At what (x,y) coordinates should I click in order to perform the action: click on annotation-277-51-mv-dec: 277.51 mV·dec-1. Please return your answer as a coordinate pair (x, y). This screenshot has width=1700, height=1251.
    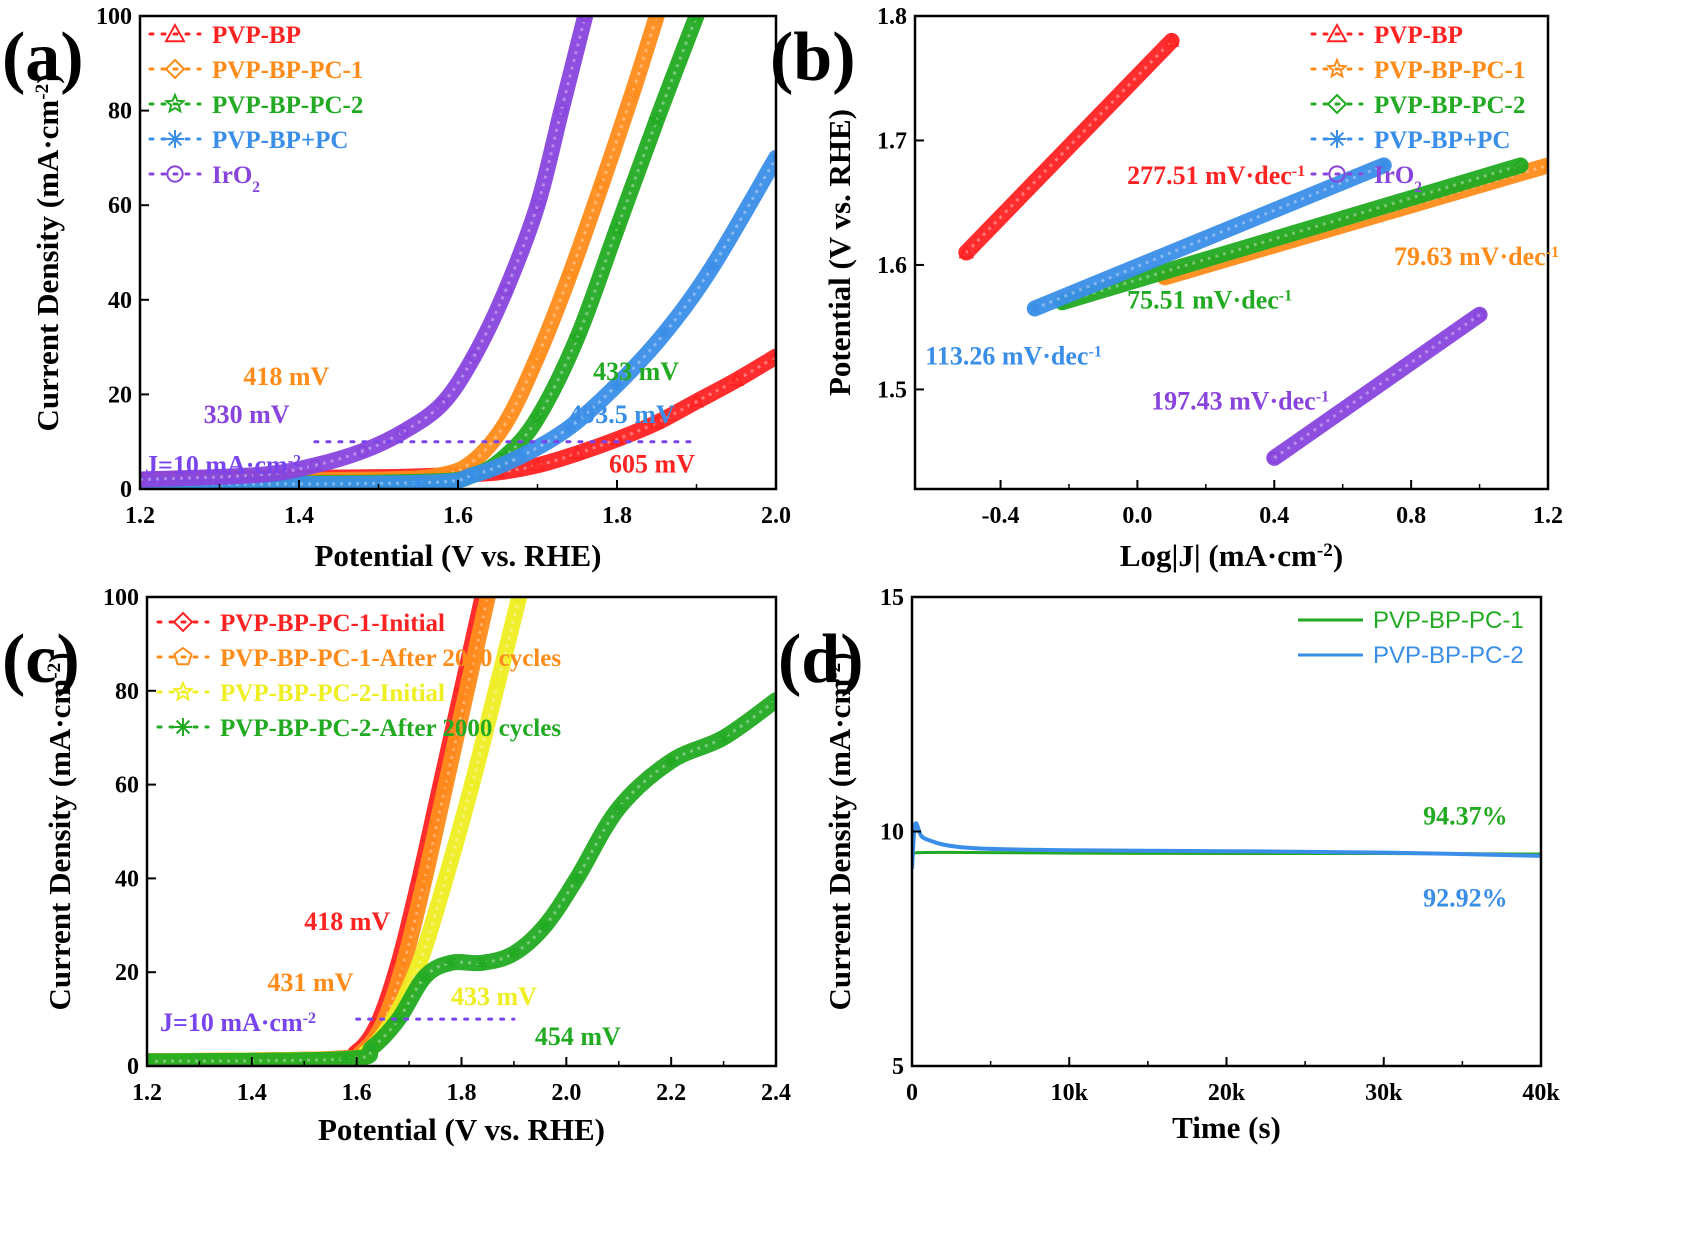
    Looking at the image, I should click on (1216, 175).